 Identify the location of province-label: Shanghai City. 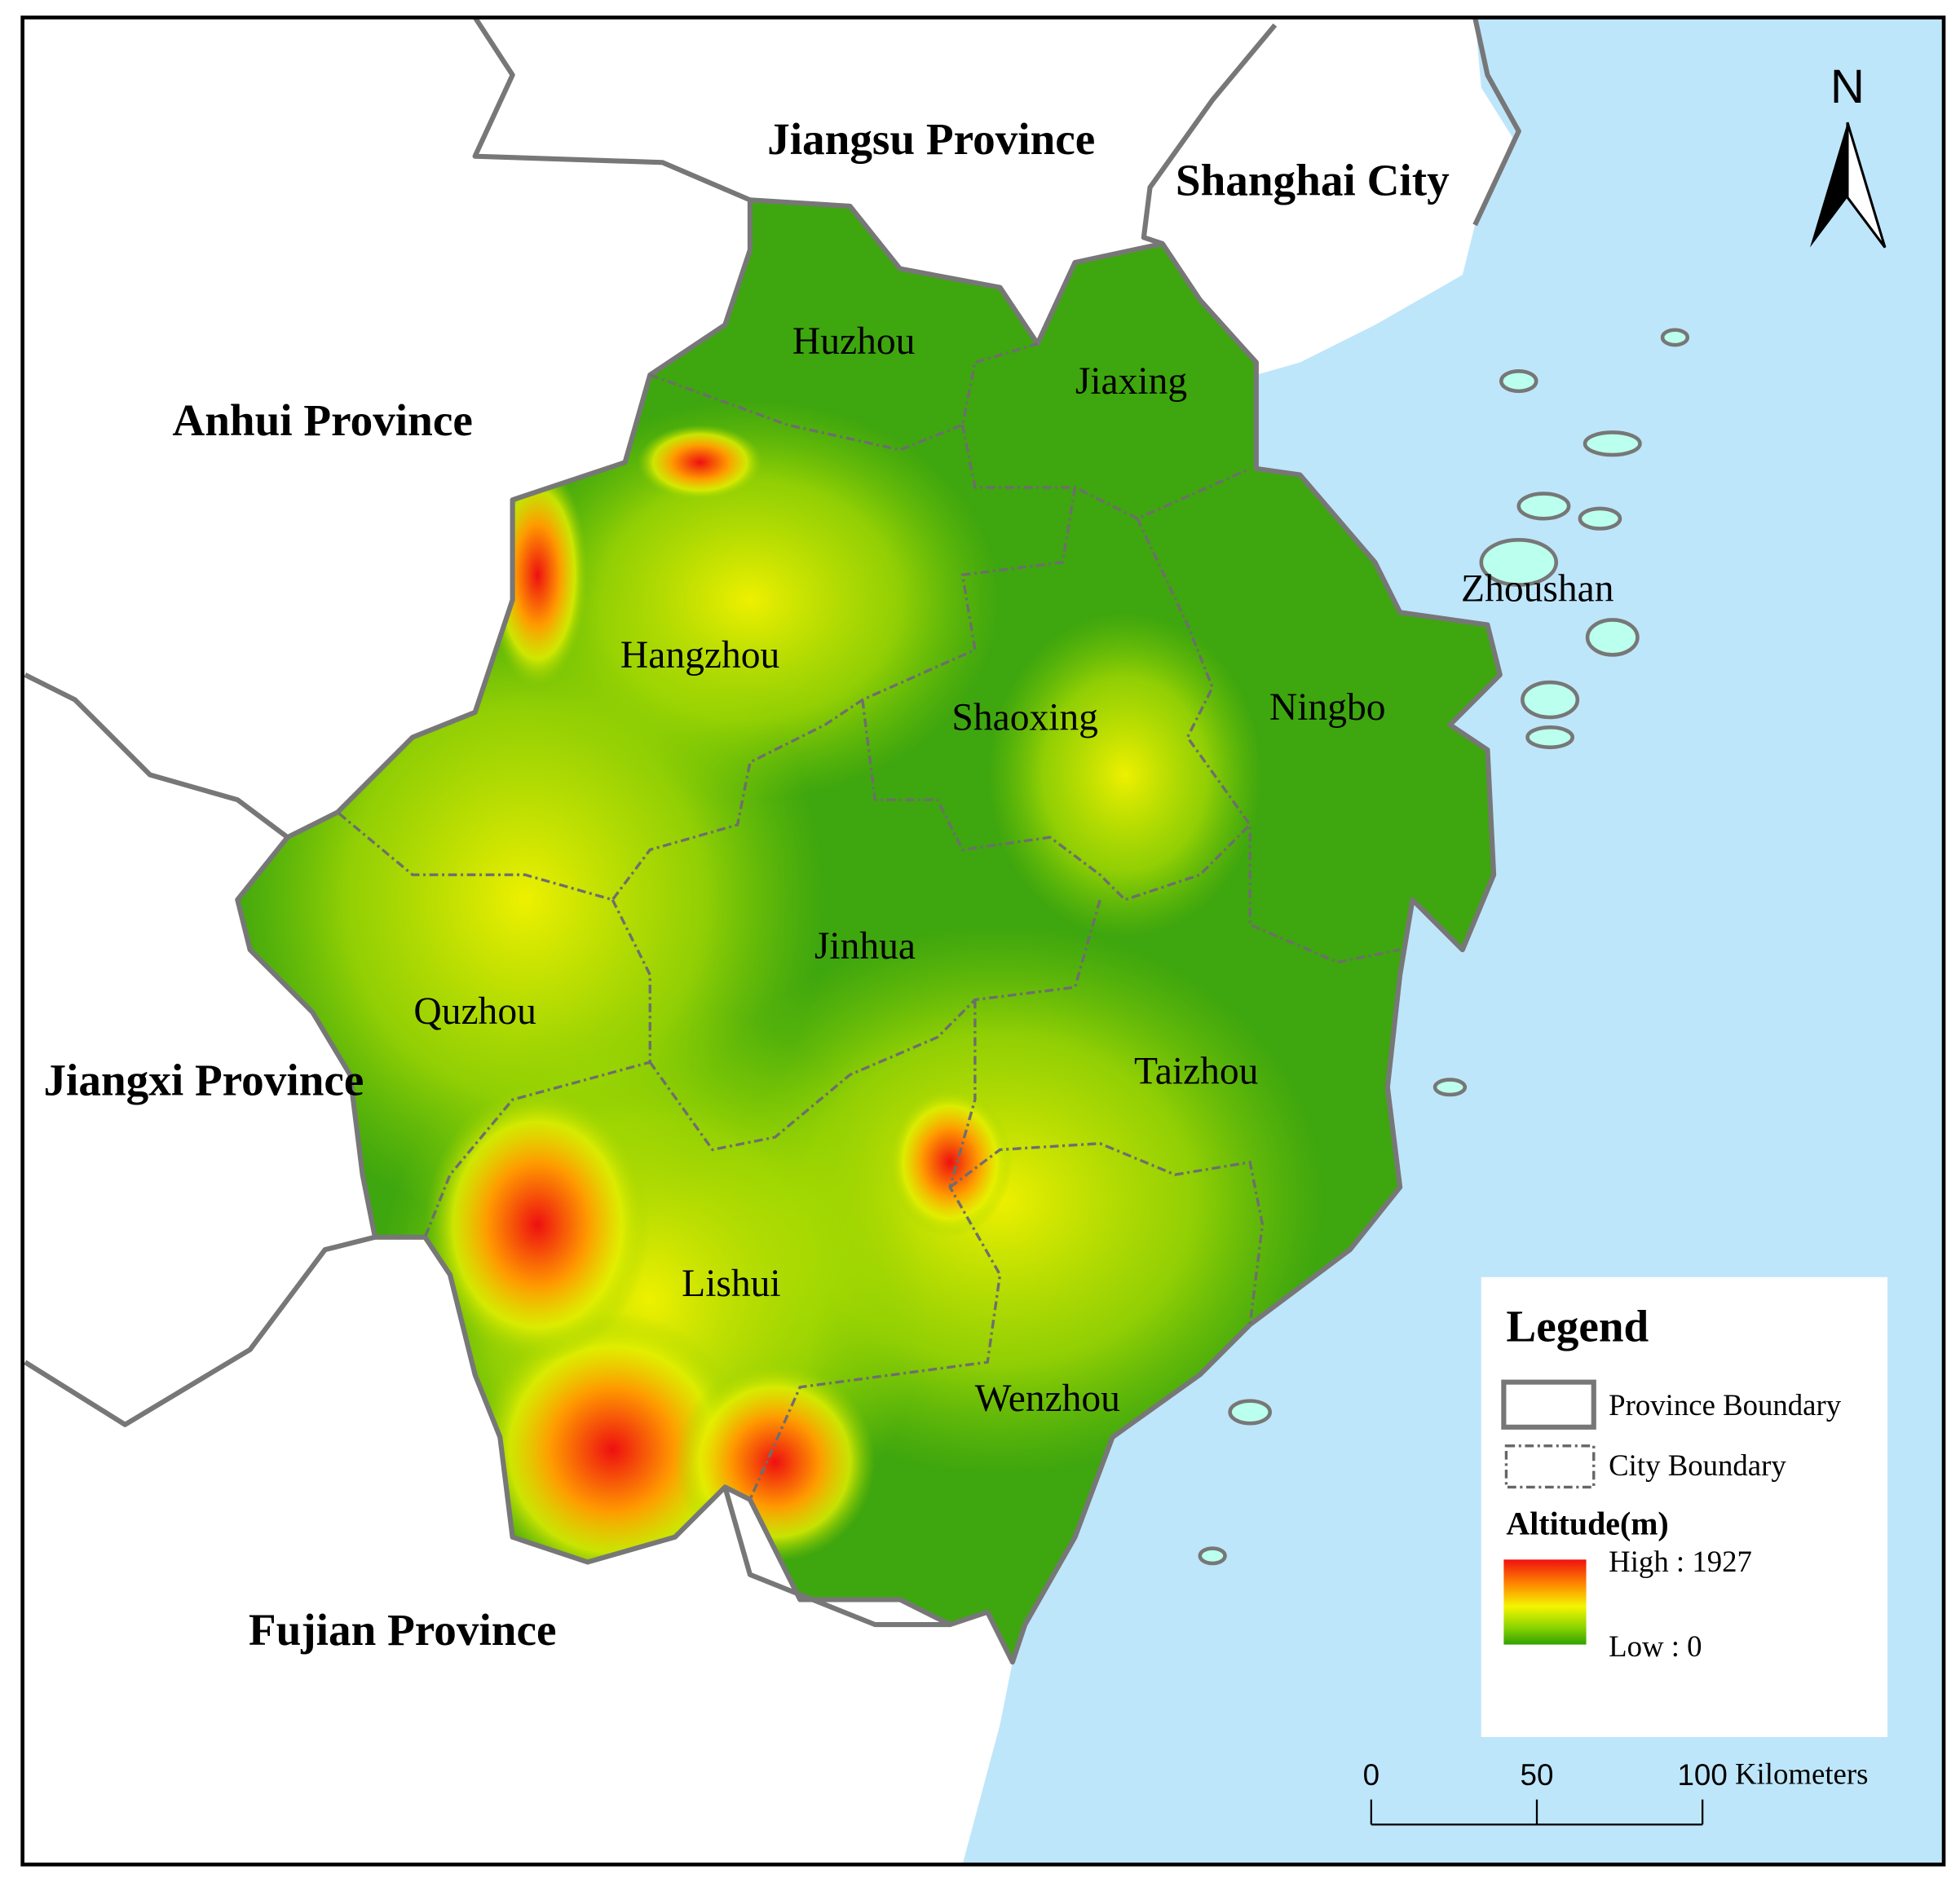
(1313, 181).